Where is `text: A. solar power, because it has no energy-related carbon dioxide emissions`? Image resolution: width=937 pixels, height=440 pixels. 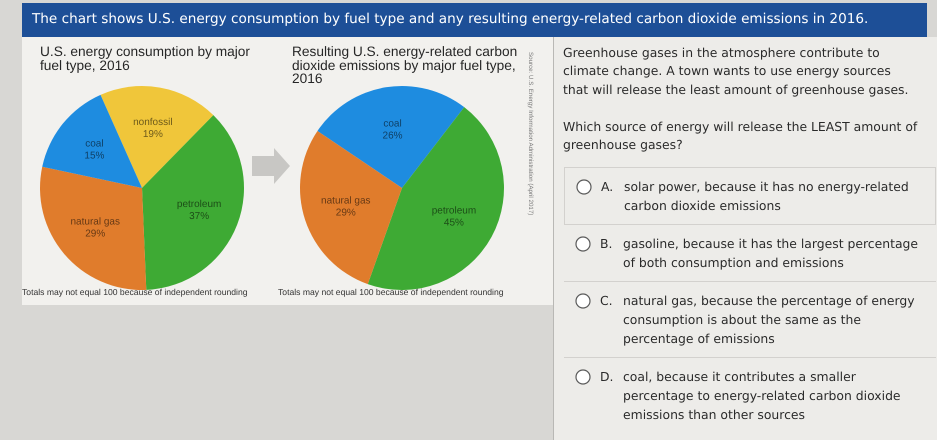 text: A. solar power, because it has no energy-related carbon dioxide emissions is located at coordinates (755, 196).